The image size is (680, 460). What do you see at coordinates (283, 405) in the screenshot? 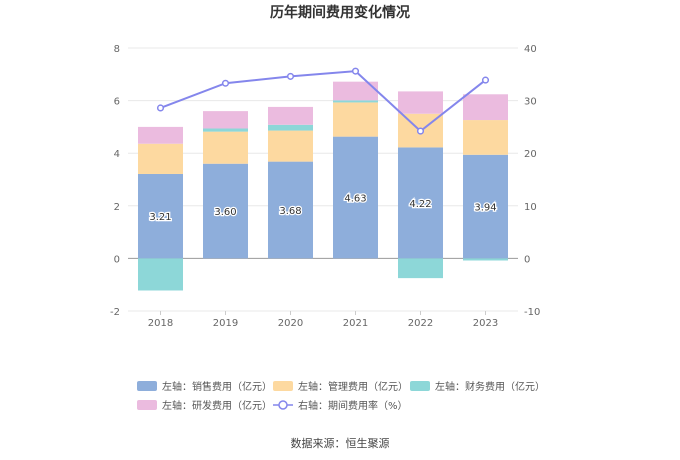
I see `legend-marker` at bounding box center [283, 405].